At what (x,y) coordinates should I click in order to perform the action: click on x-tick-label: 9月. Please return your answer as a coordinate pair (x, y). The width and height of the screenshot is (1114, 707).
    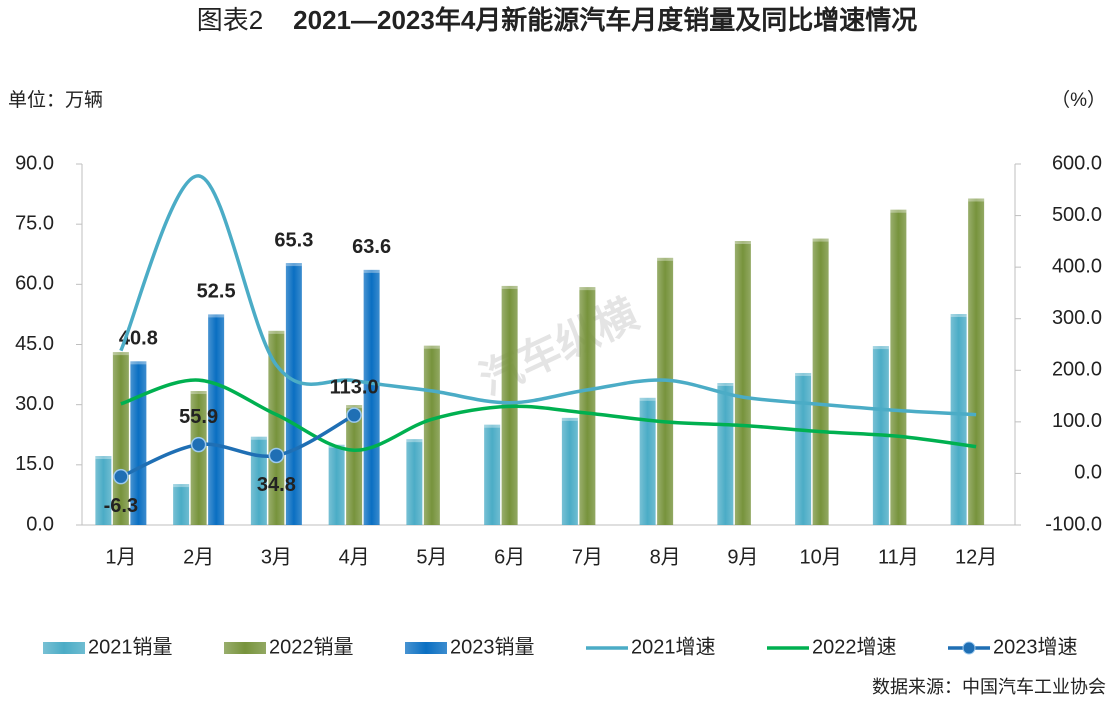
    Looking at the image, I should click on (742, 557).